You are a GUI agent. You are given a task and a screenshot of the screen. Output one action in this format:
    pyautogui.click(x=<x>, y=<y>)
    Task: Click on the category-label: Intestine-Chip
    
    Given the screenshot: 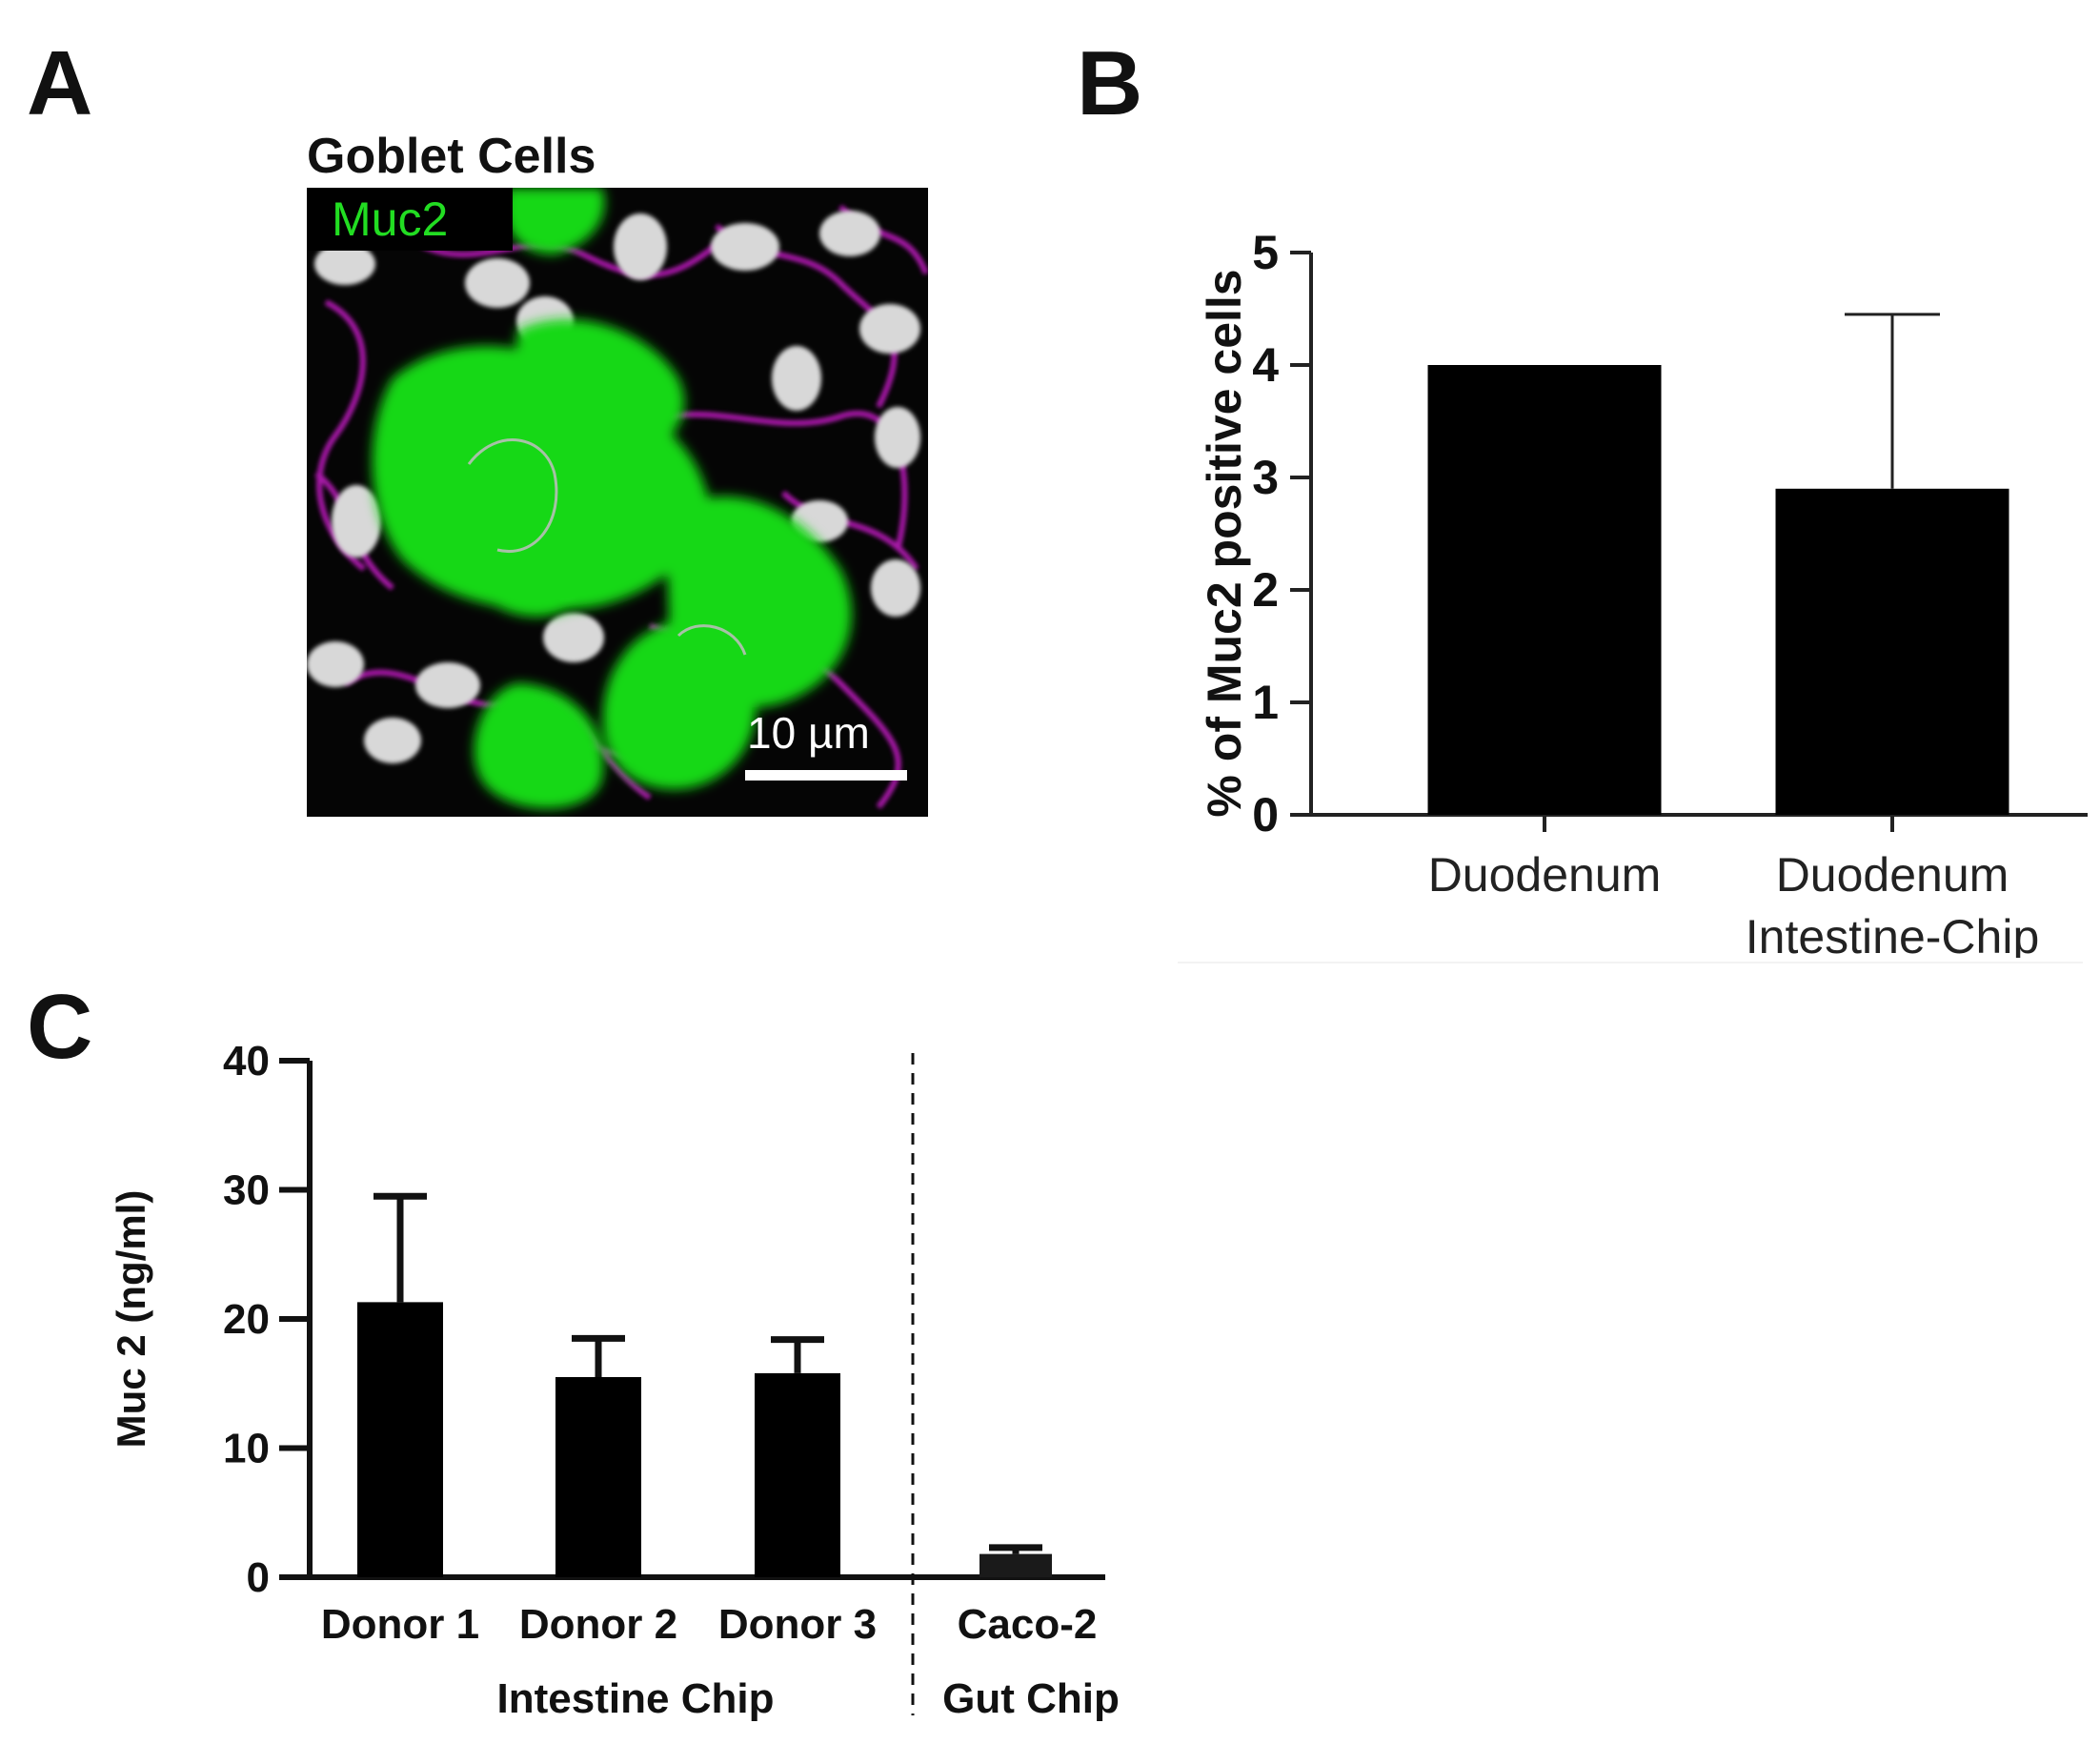 What is the action you would take?
    pyautogui.click(x=1893, y=934)
    